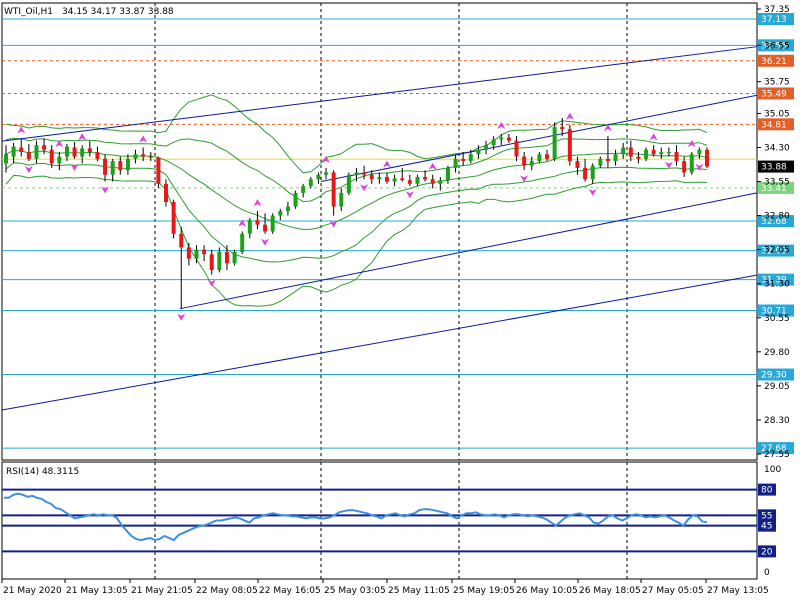 The width and height of the screenshot is (800, 600). What do you see at coordinates (776, 166) in the screenshot?
I see `current-price-bg` at bounding box center [776, 166].